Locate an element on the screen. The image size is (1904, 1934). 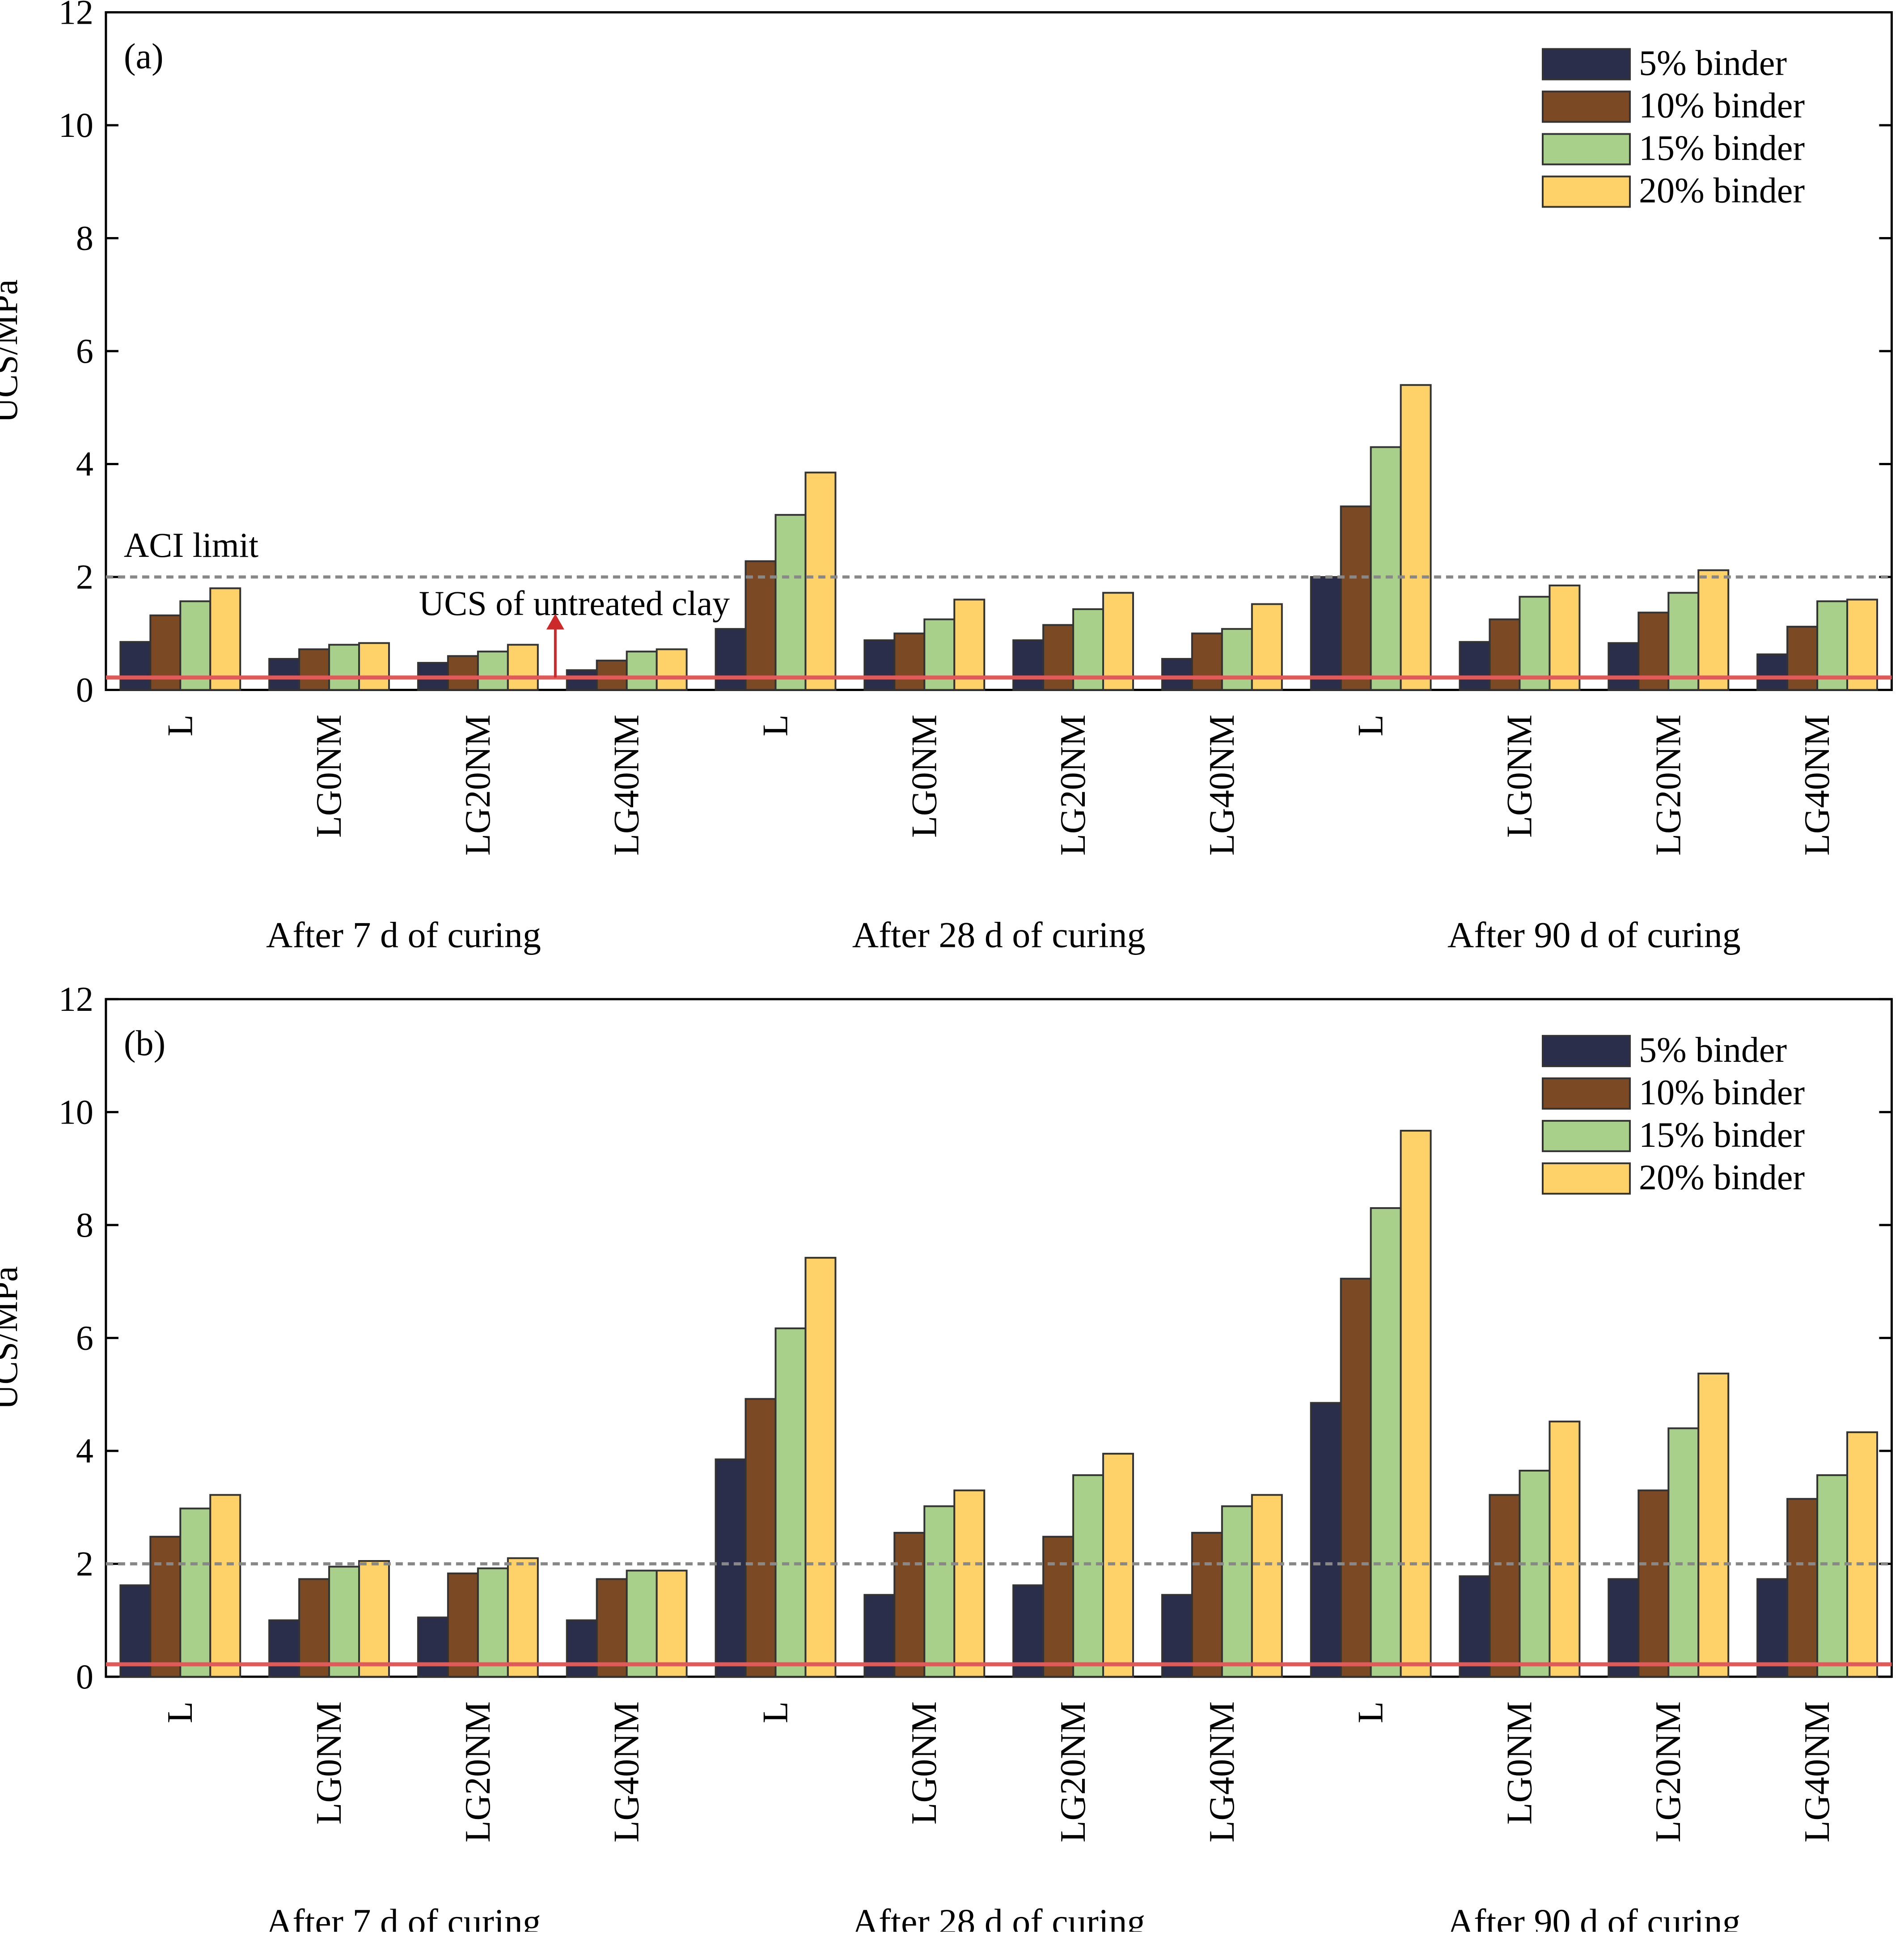
panel-label: (b) is located at coordinates (144, 1043).